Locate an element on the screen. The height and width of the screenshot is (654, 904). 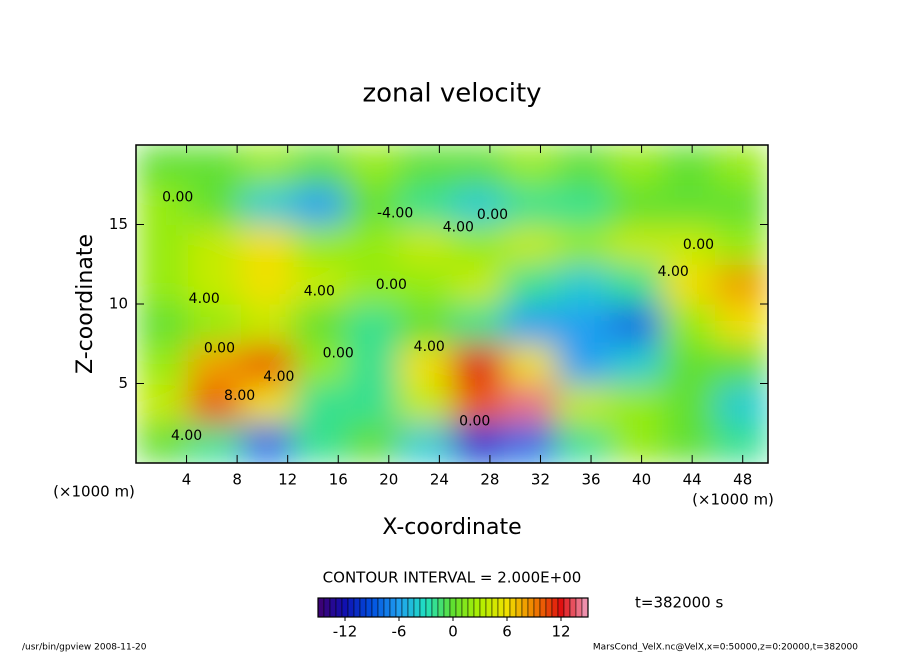
x-tick-label: 40 is located at coordinates (641, 480).